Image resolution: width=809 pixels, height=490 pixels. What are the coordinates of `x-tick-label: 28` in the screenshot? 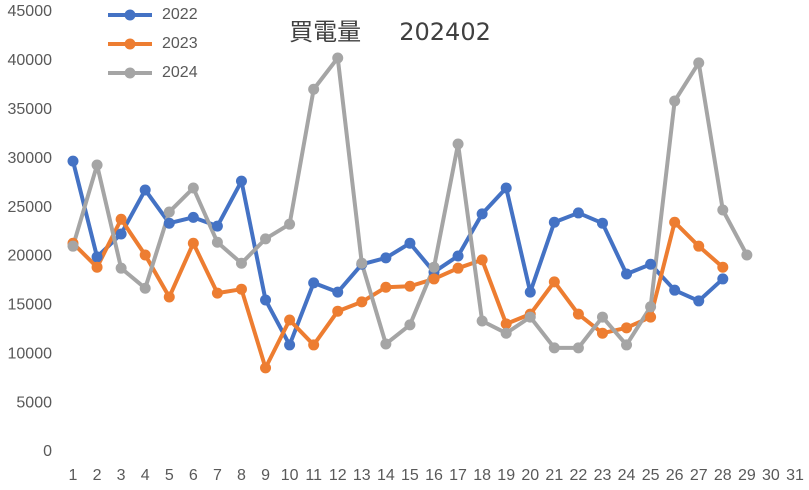 It's located at (723, 475).